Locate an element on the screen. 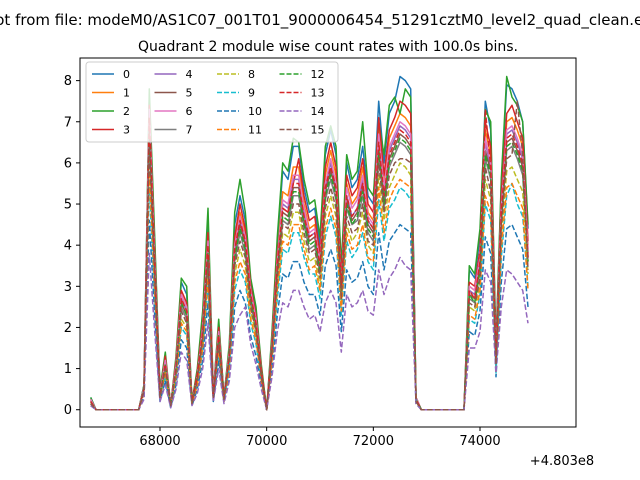  legend-label-8: 8 is located at coordinates (251, 74).